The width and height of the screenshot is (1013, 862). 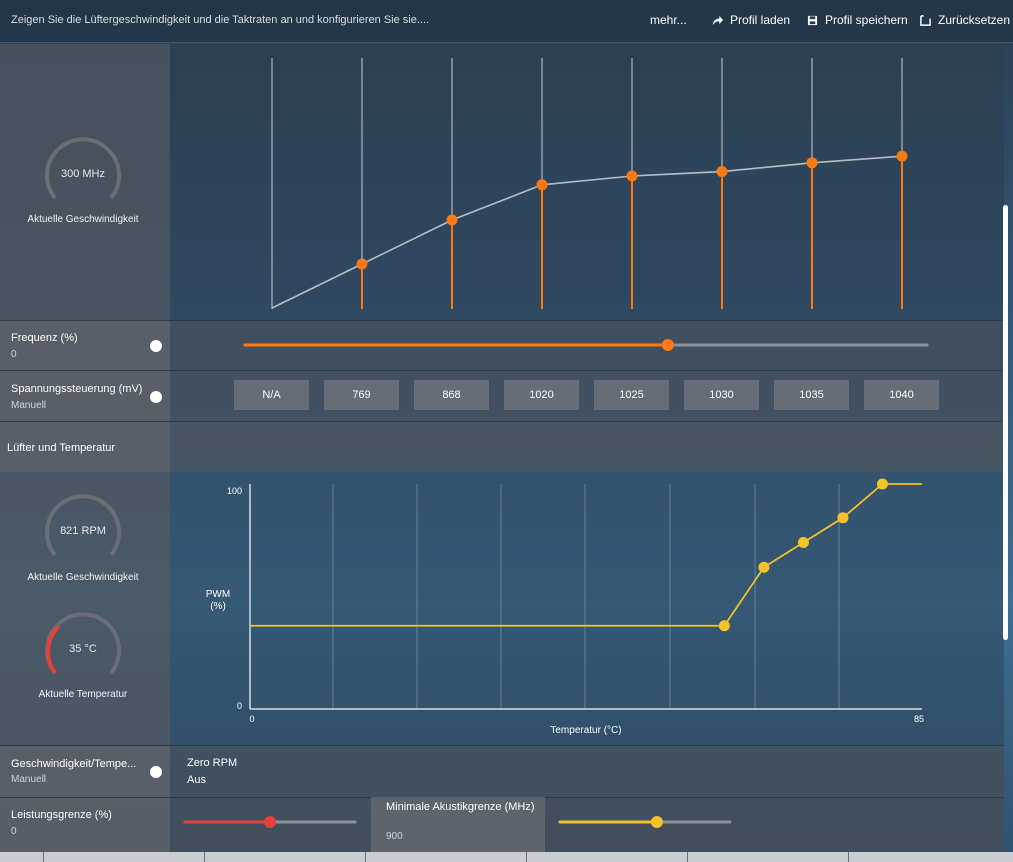 I want to click on clock-gauge-track, so click(x=83, y=168).